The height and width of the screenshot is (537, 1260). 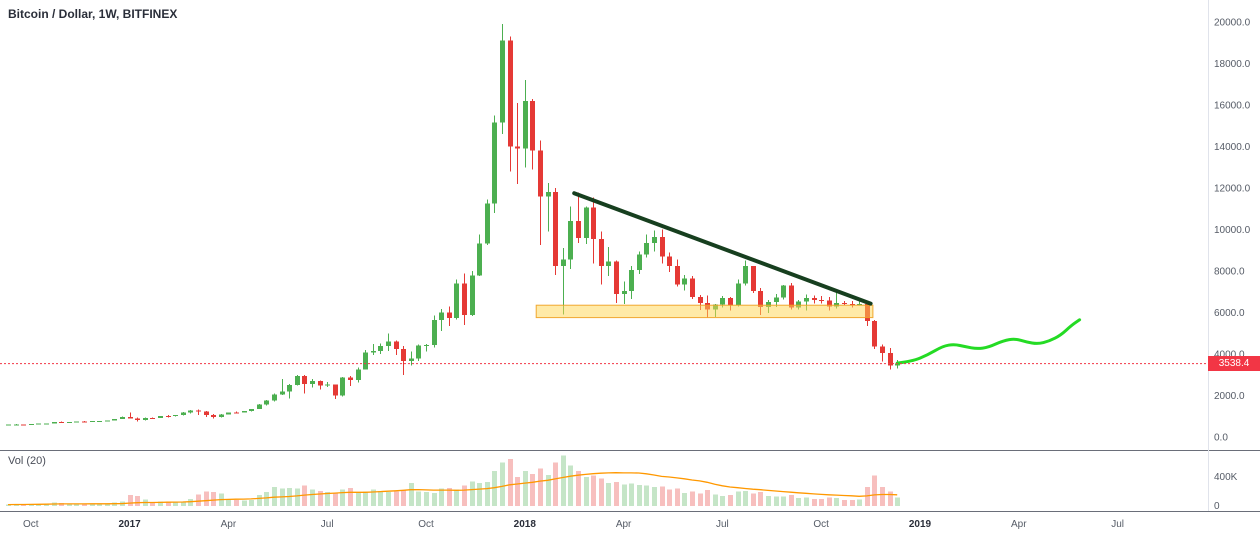 What do you see at coordinates (27, 461) in the screenshot?
I see `volume-indicator-label: Vol (20)` at bounding box center [27, 461].